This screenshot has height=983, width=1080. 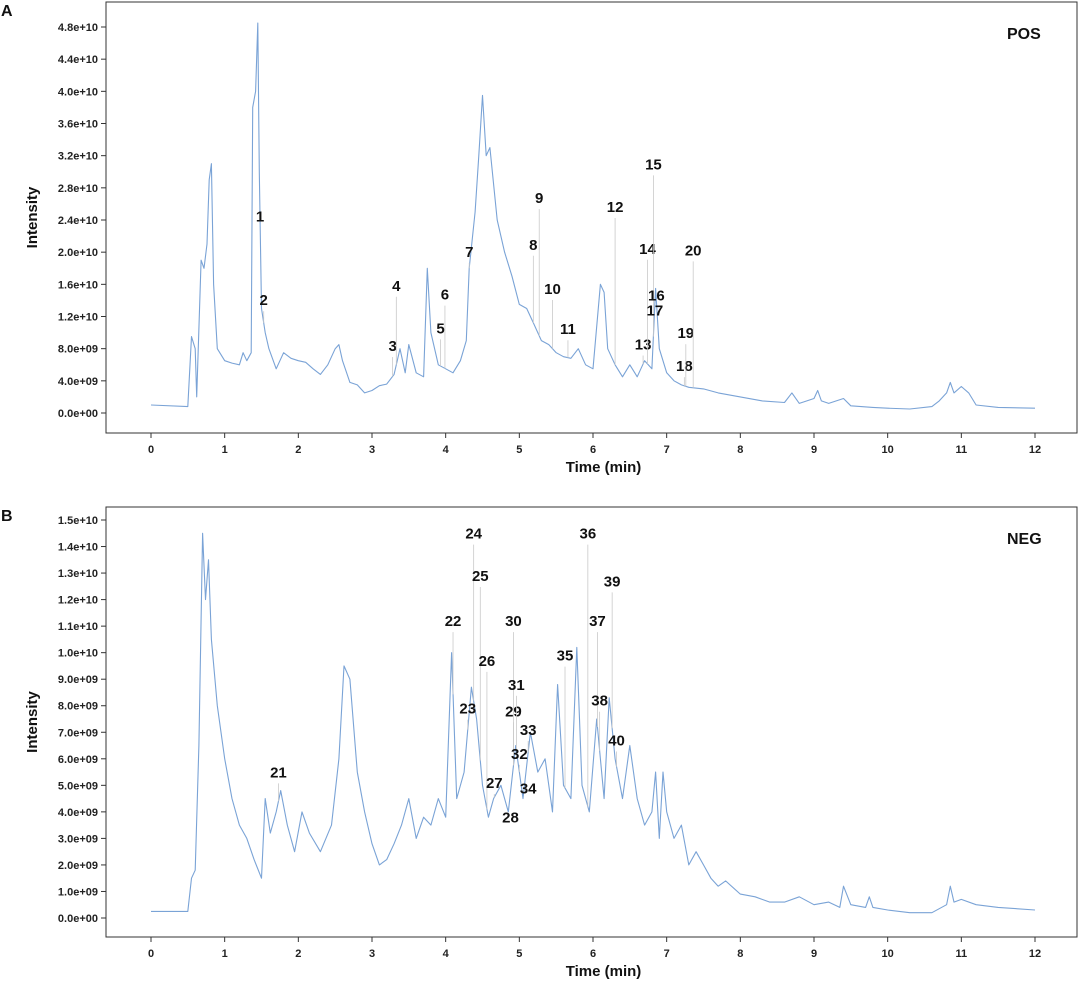 I want to click on y-tick-label: 2.0e+10, so click(x=78, y=253).